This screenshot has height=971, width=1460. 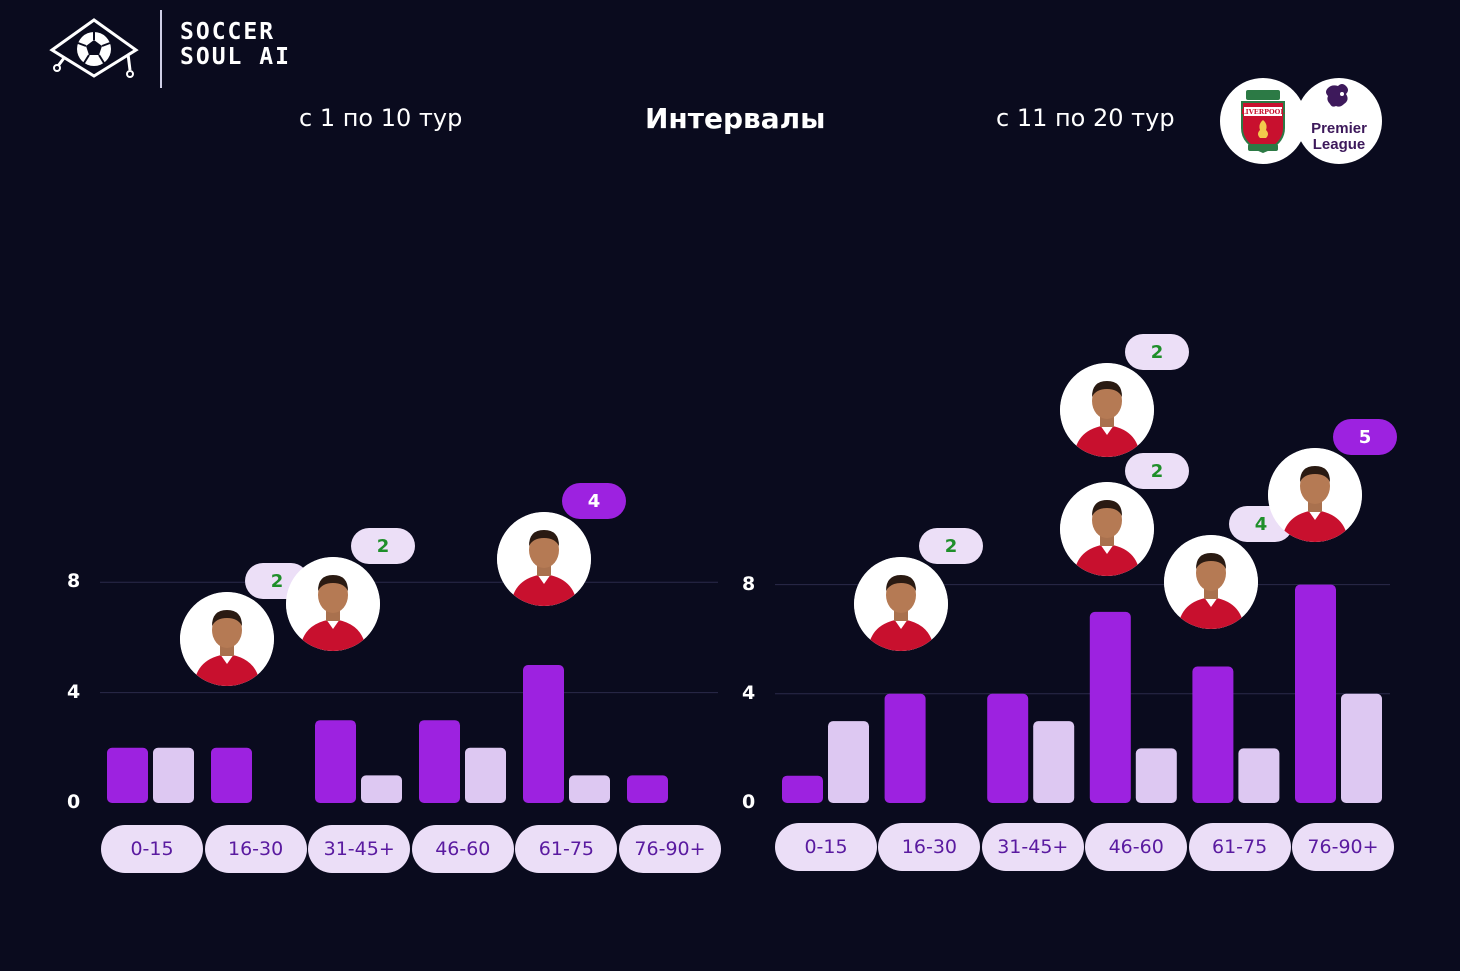 What do you see at coordinates (235, 57) in the screenshot?
I see `brand-line-2: SOUL AI` at bounding box center [235, 57].